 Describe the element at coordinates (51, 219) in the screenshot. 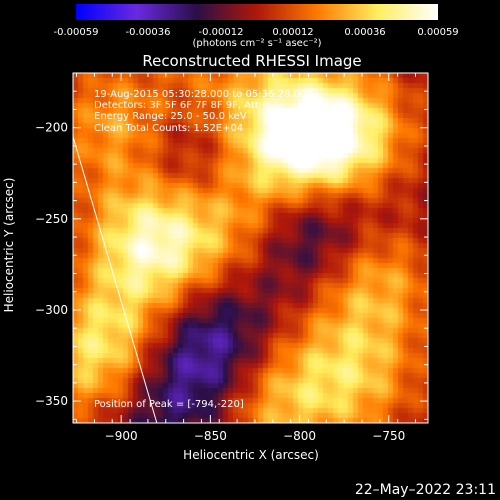

I see `y-tick-label: −250` at that location.